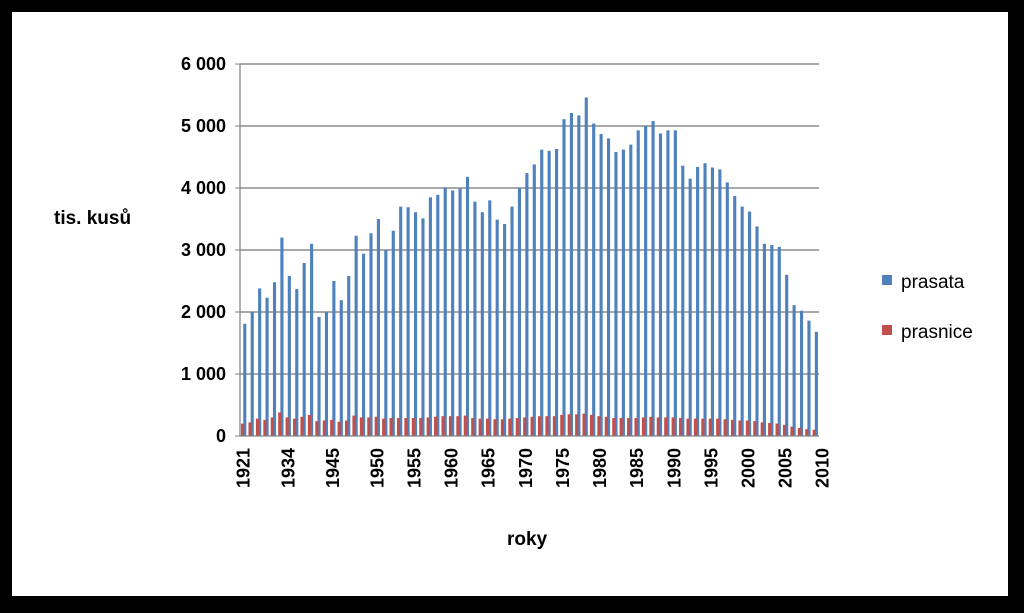 The image size is (1024, 613). What do you see at coordinates (594, 280) in the screenshot?
I see `bar-prasata-1982` at bounding box center [594, 280].